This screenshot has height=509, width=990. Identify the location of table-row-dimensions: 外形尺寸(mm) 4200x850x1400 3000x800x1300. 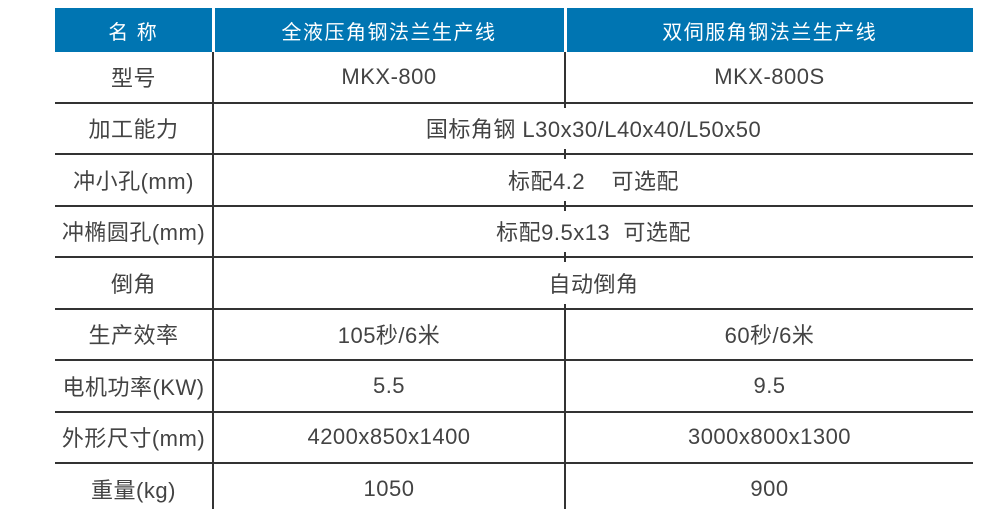
(514, 437).